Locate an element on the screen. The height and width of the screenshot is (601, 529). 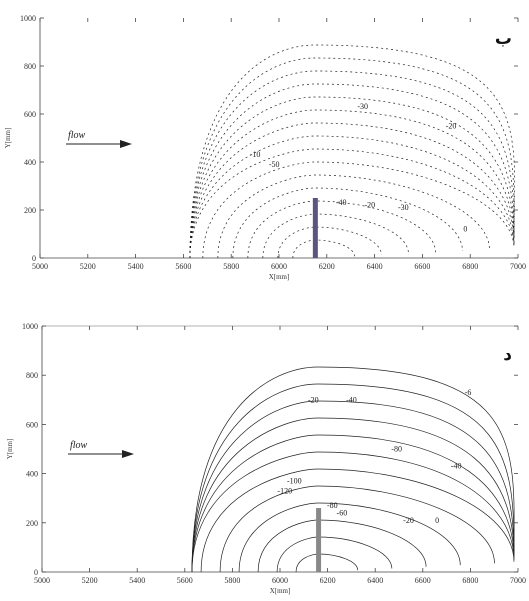
contour-label: -50 is located at coordinates (274, 164).